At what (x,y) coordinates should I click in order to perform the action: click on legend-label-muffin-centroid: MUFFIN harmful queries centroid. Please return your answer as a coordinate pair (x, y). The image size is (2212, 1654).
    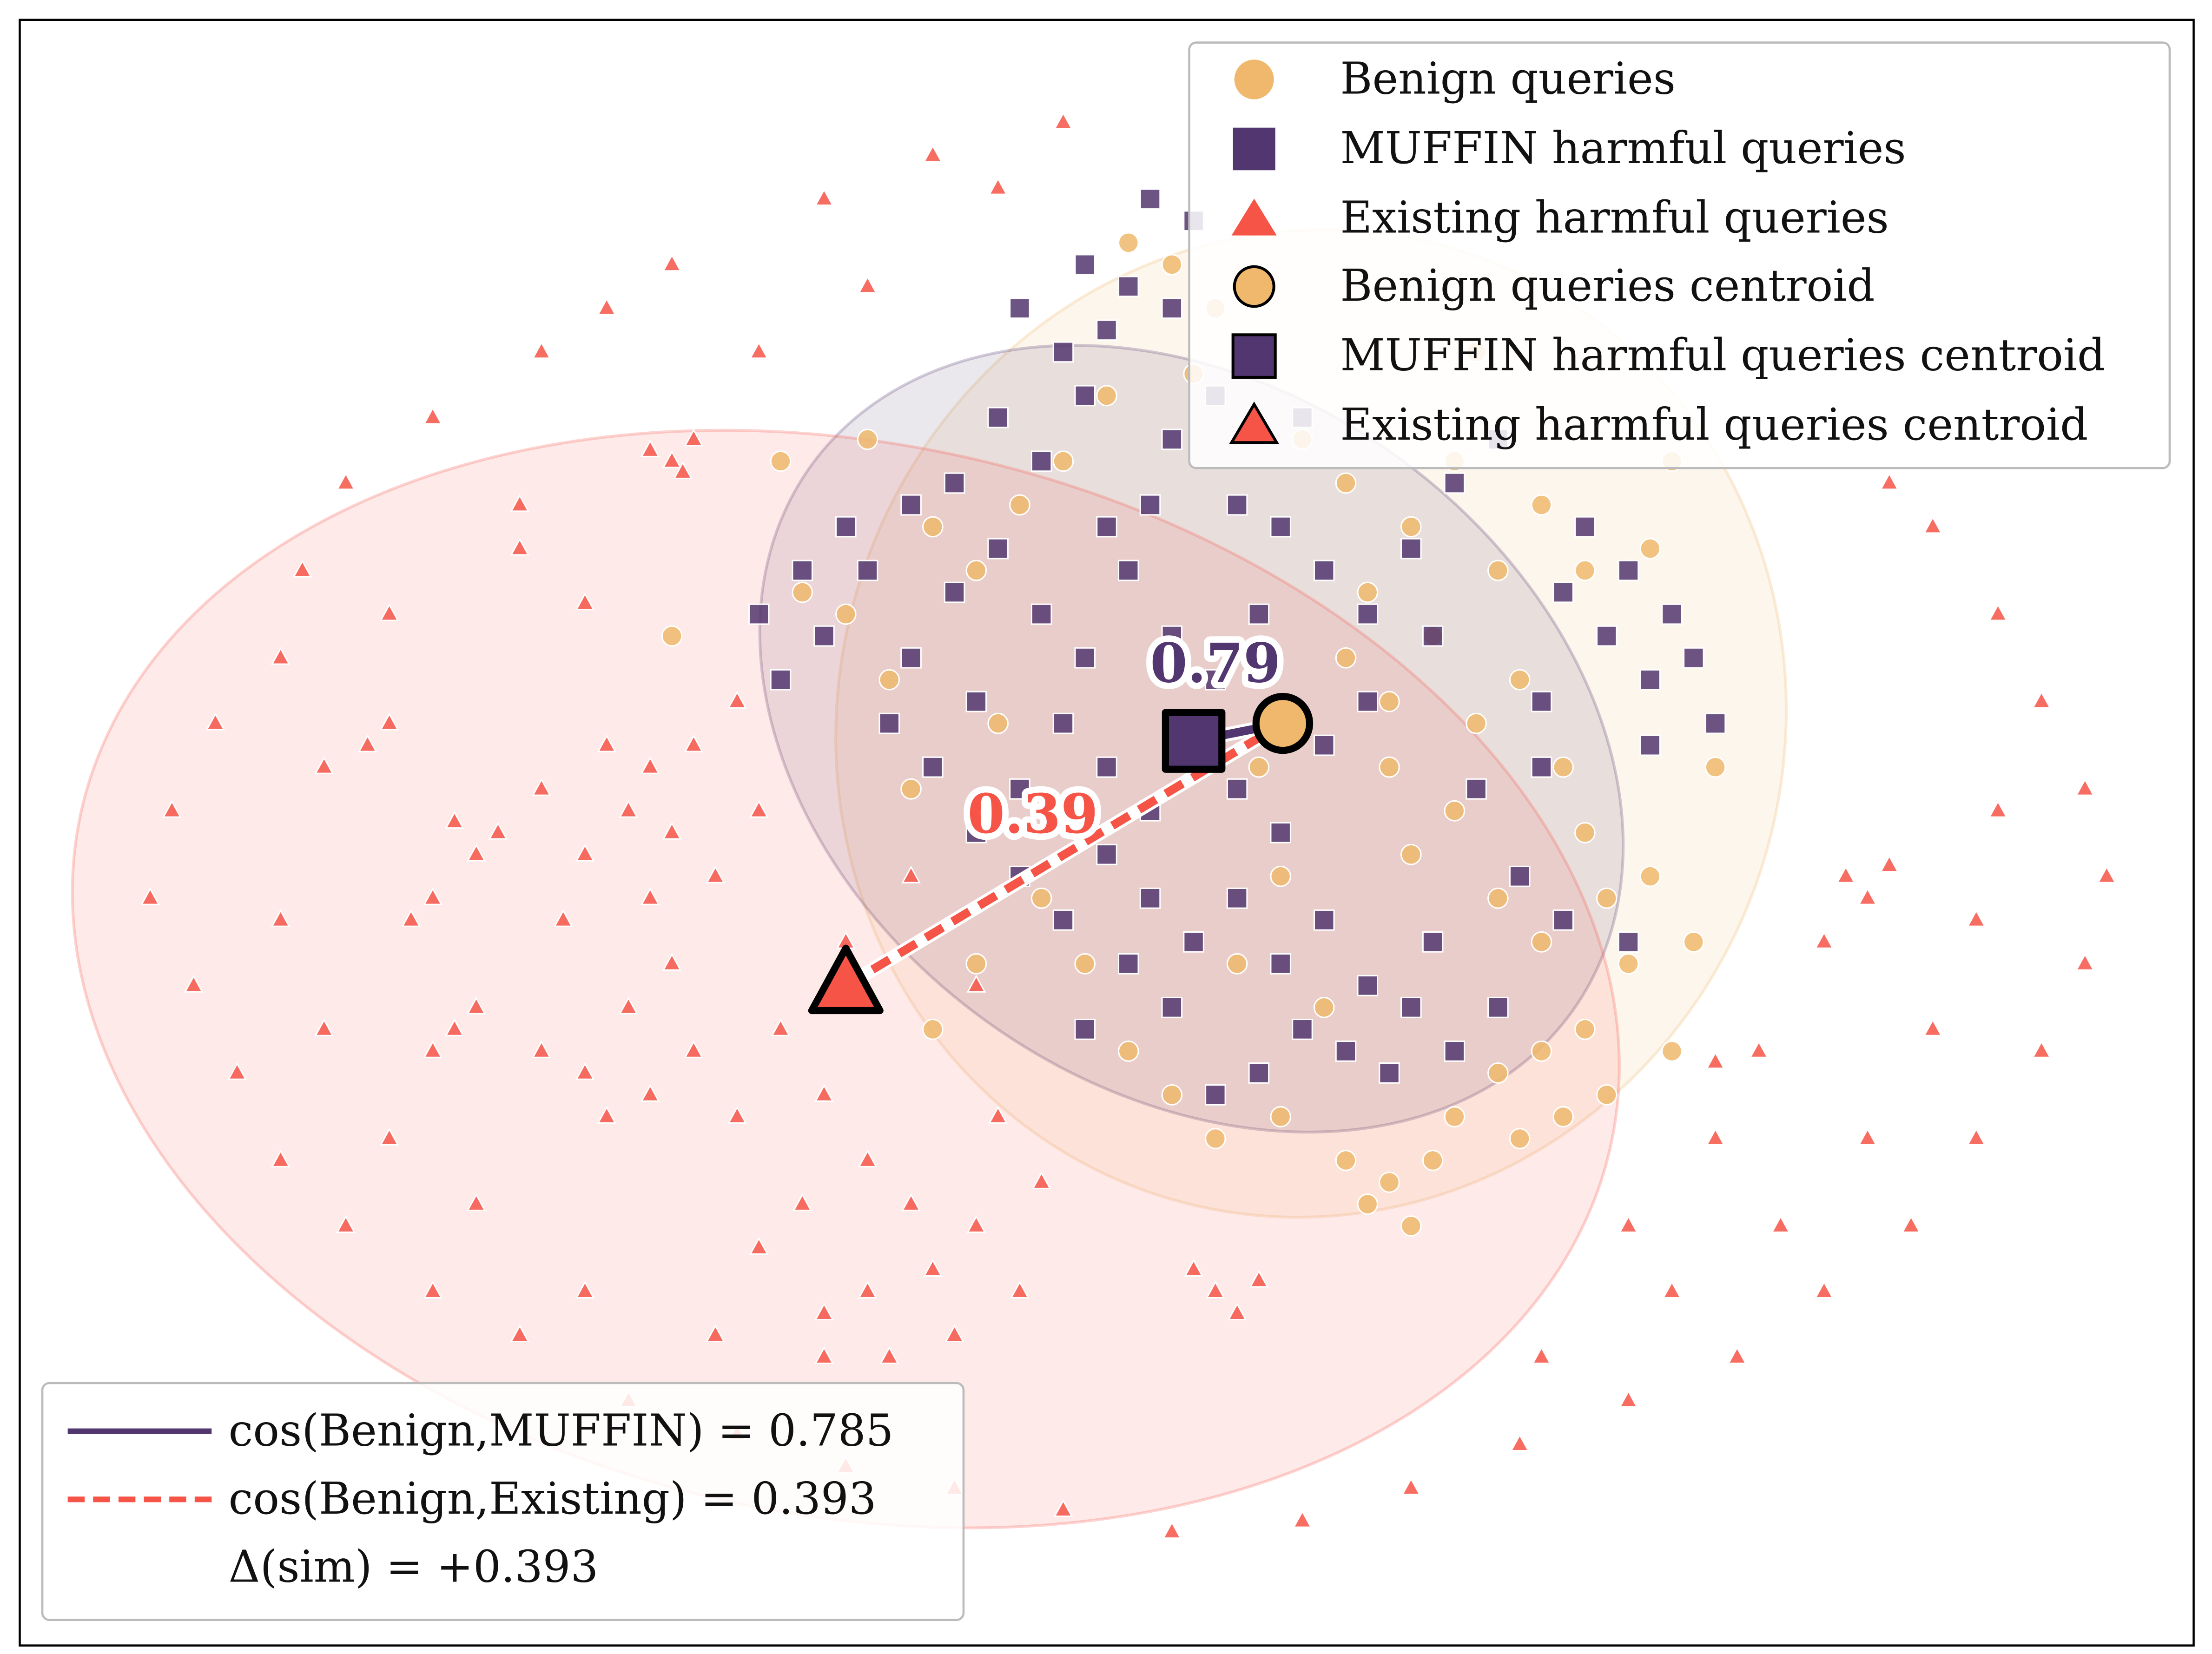
    Looking at the image, I should click on (1722, 355).